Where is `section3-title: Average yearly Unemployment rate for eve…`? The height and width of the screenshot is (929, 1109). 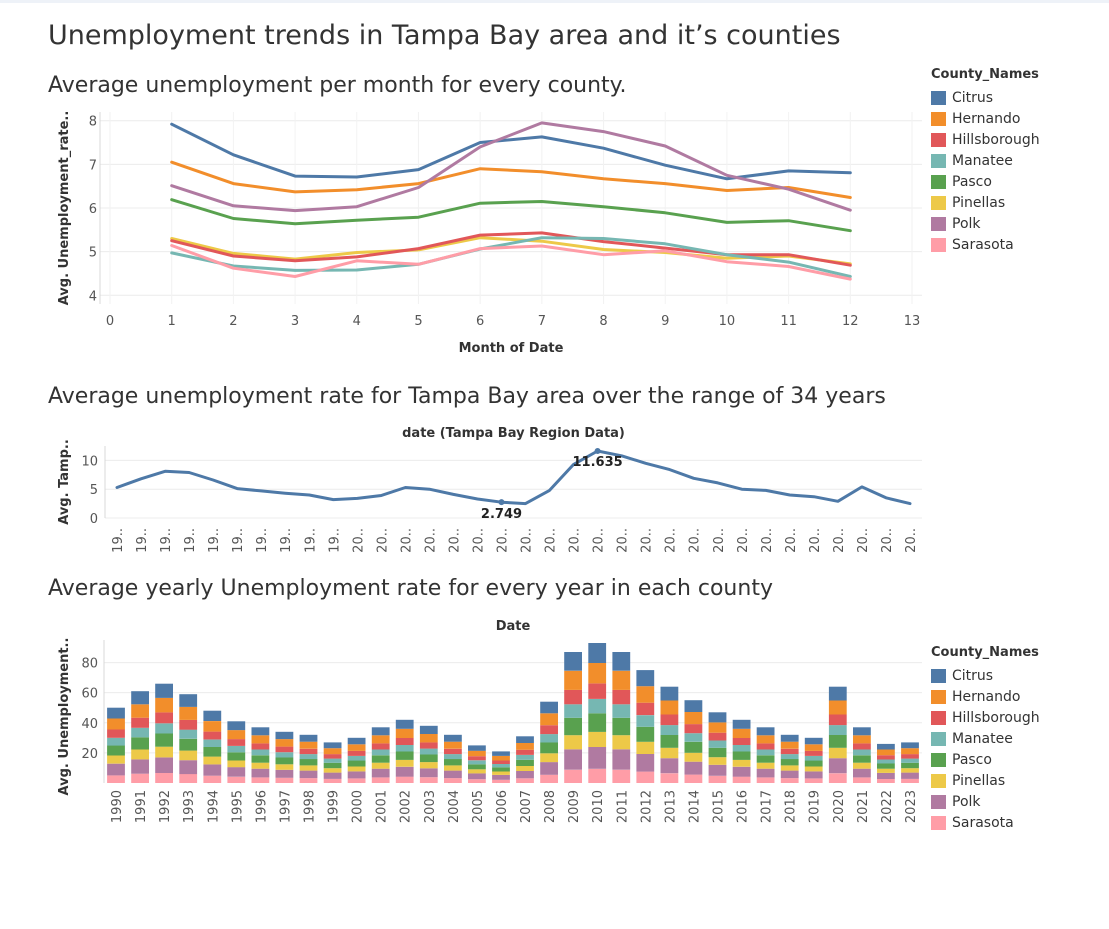 section3-title: Average yearly Unemployment rate for eve… is located at coordinates (410, 588).